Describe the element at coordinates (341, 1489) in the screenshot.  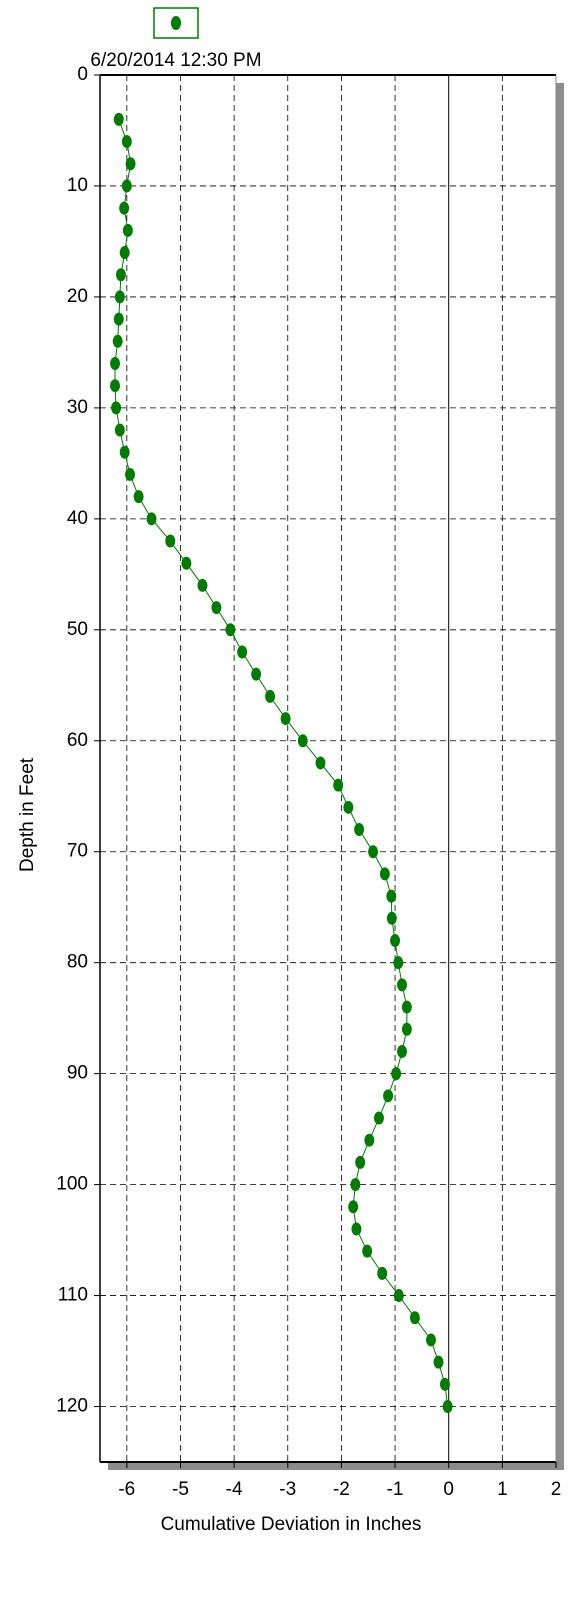
I see `x-tick-label: -2` at that location.